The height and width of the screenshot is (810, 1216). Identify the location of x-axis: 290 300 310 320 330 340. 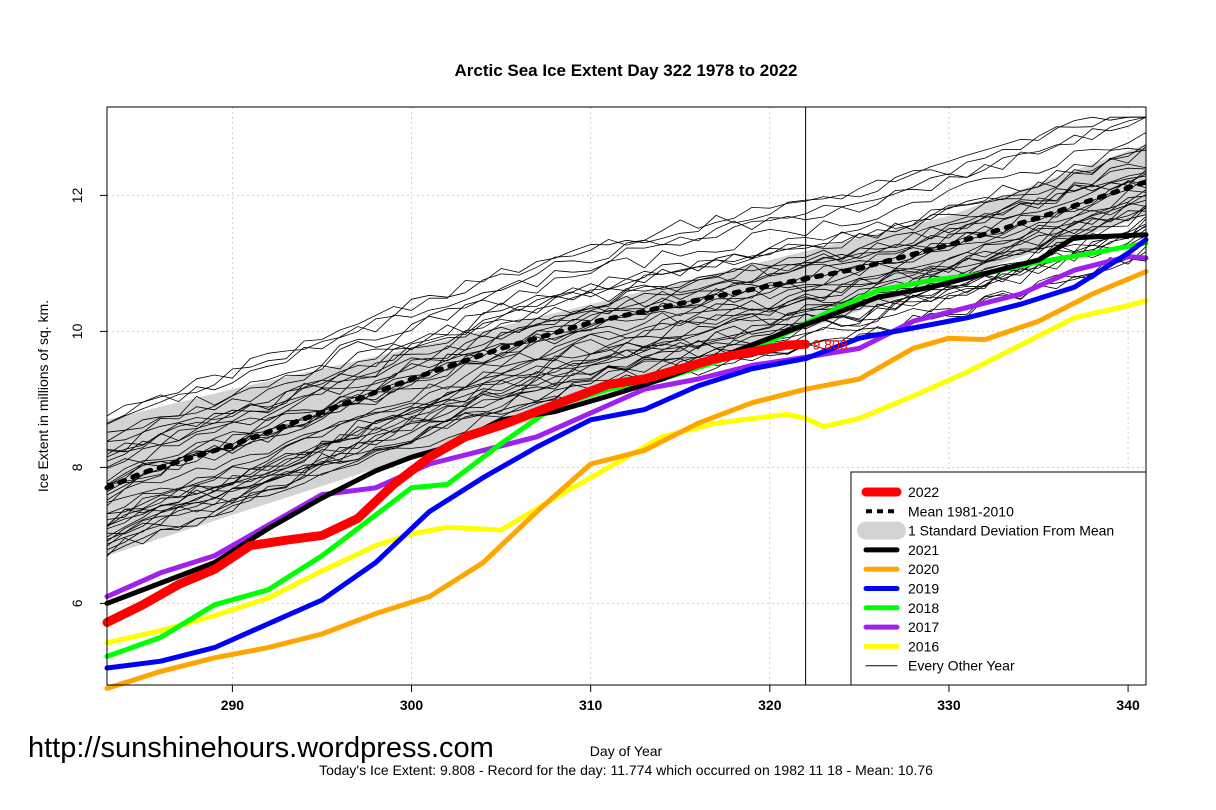
(680, 699).